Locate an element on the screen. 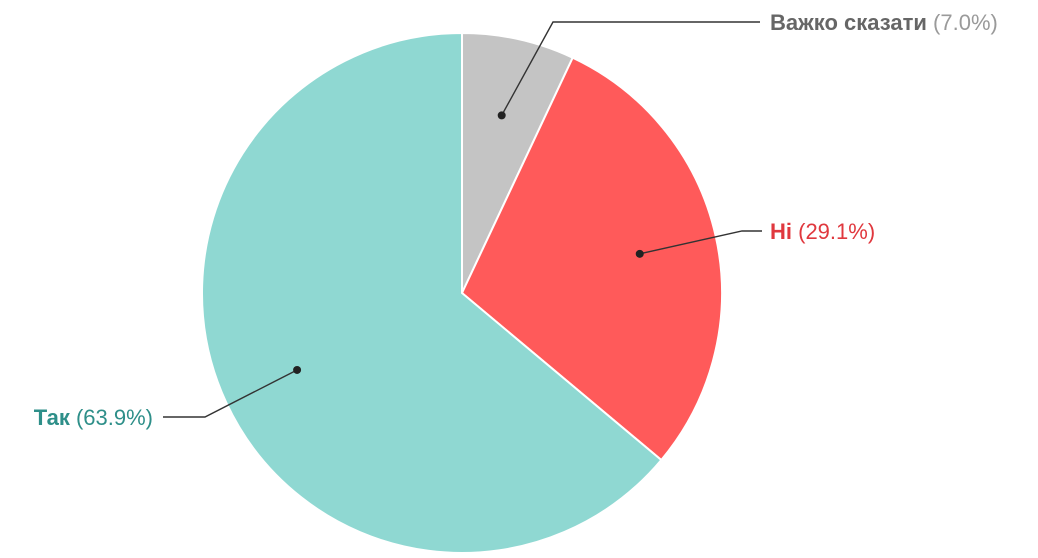  slice-label-name-3: Так is located at coordinates (52, 417).